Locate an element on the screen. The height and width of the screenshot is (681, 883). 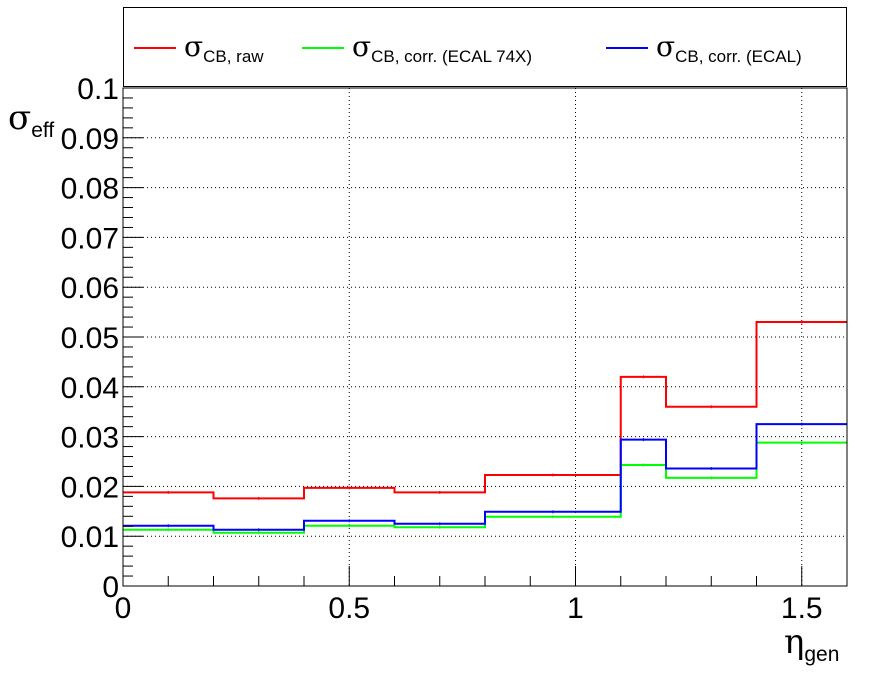
legend-entry-ecal: σCB, corr. (ECAL) is located at coordinates (704, 48).